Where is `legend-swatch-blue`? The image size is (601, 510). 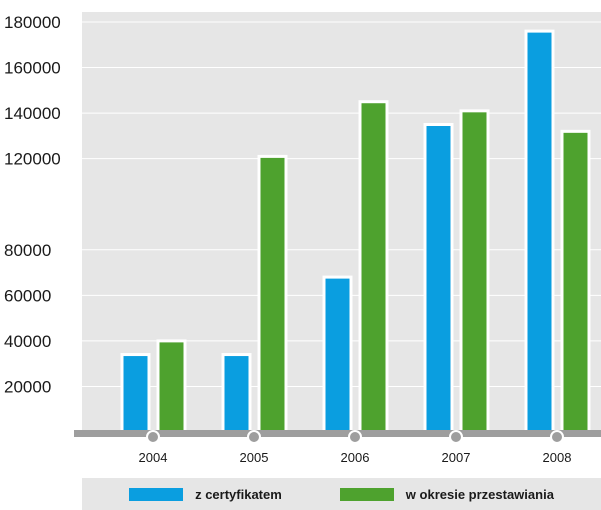 legend-swatch-blue is located at coordinates (156, 494).